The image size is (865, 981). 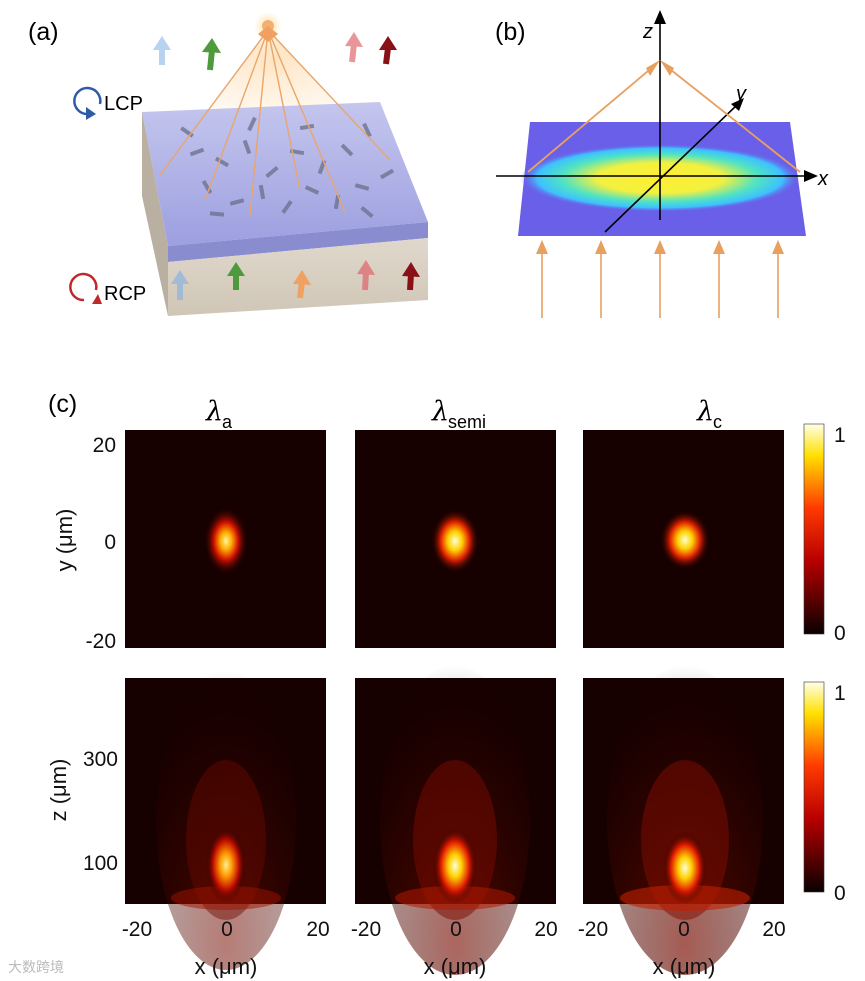 What do you see at coordinates (455, 539) in the screenshot?
I see `heatmap-xy-semi` at bounding box center [455, 539].